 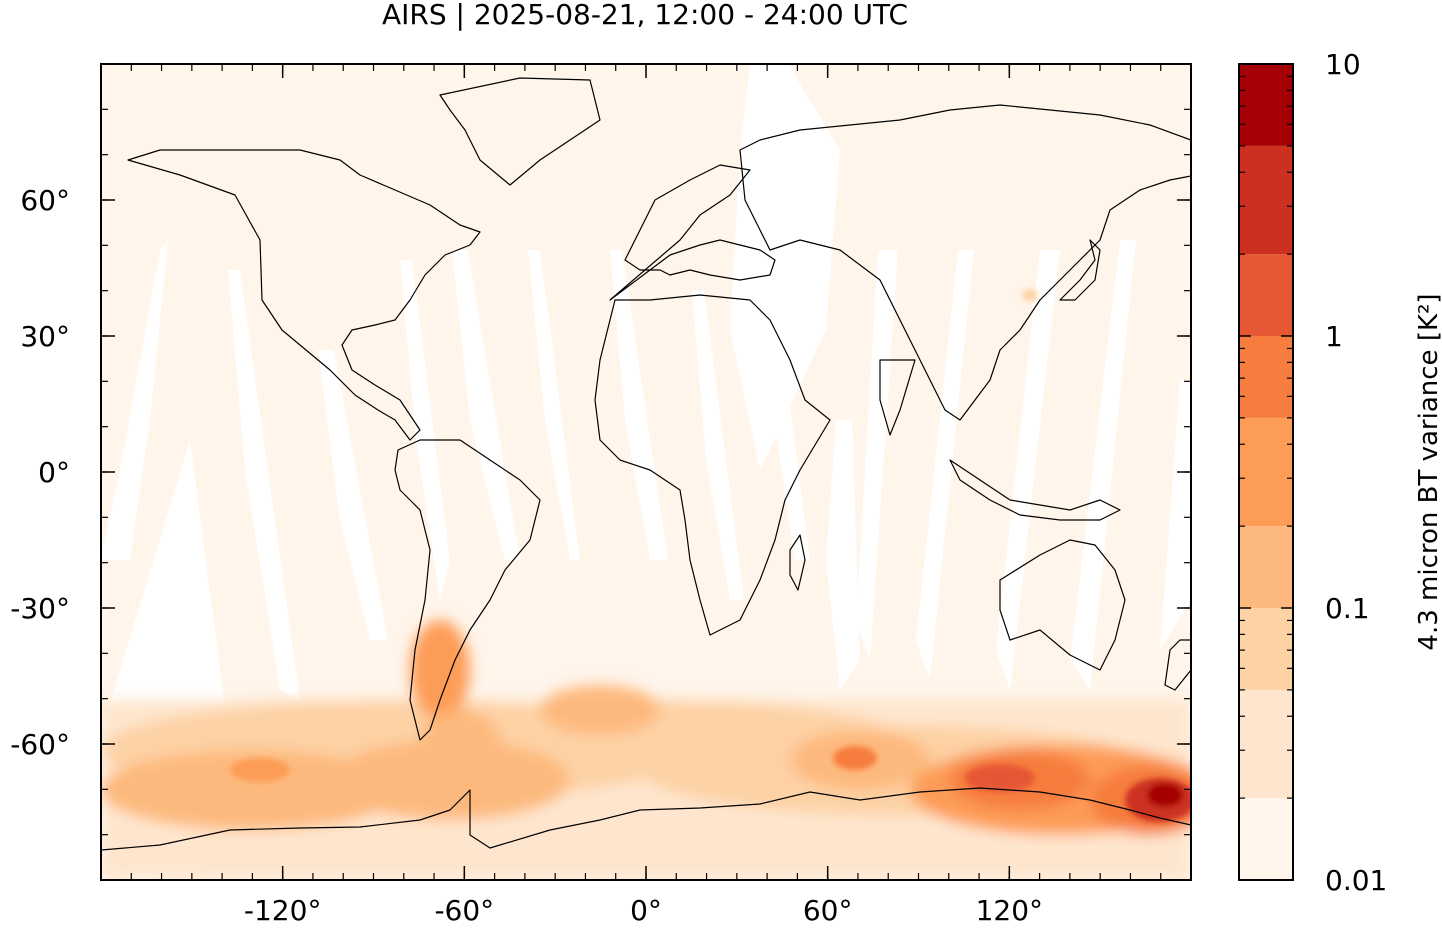 What do you see at coordinates (1356, 472) in the screenshot?
I see `colorbar-tick-labels: 10 1 0.1 0.01` at bounding box center [1356, 472].